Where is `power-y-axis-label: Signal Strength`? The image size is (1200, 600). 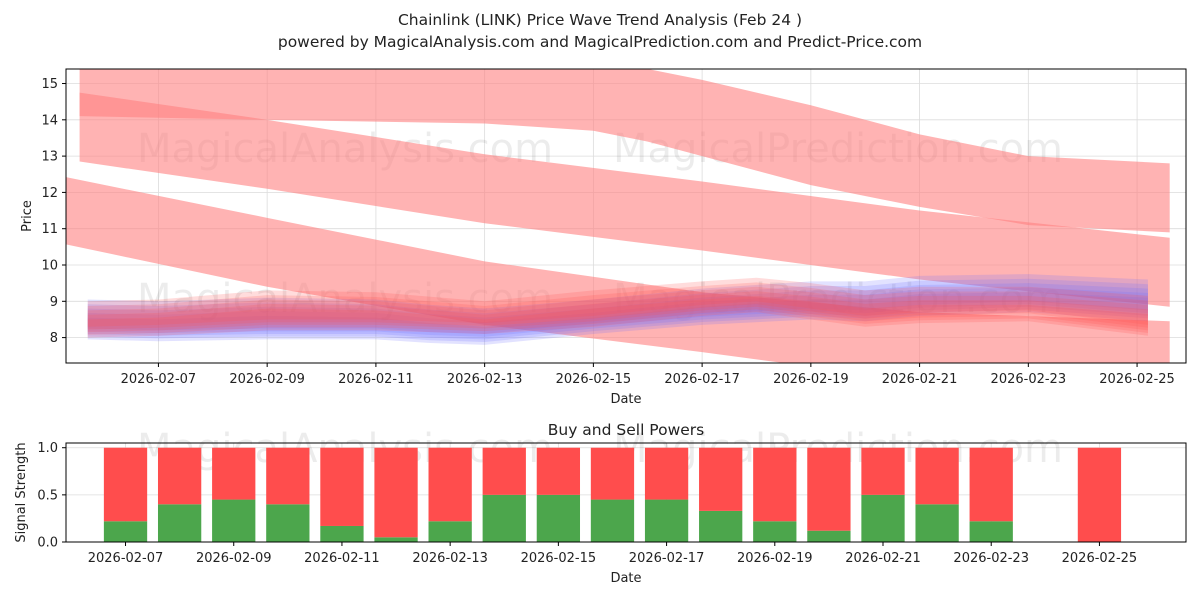 power-y-axis-label: Signal Strength is located at coordinates (21, 492).